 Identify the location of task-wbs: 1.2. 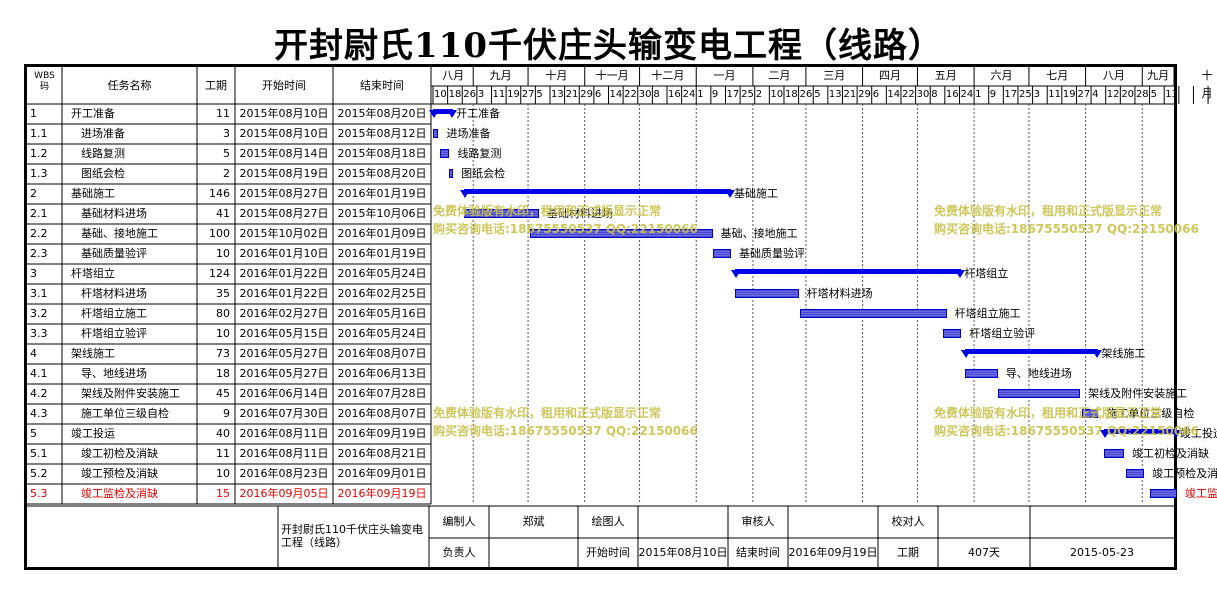
(39, 153).